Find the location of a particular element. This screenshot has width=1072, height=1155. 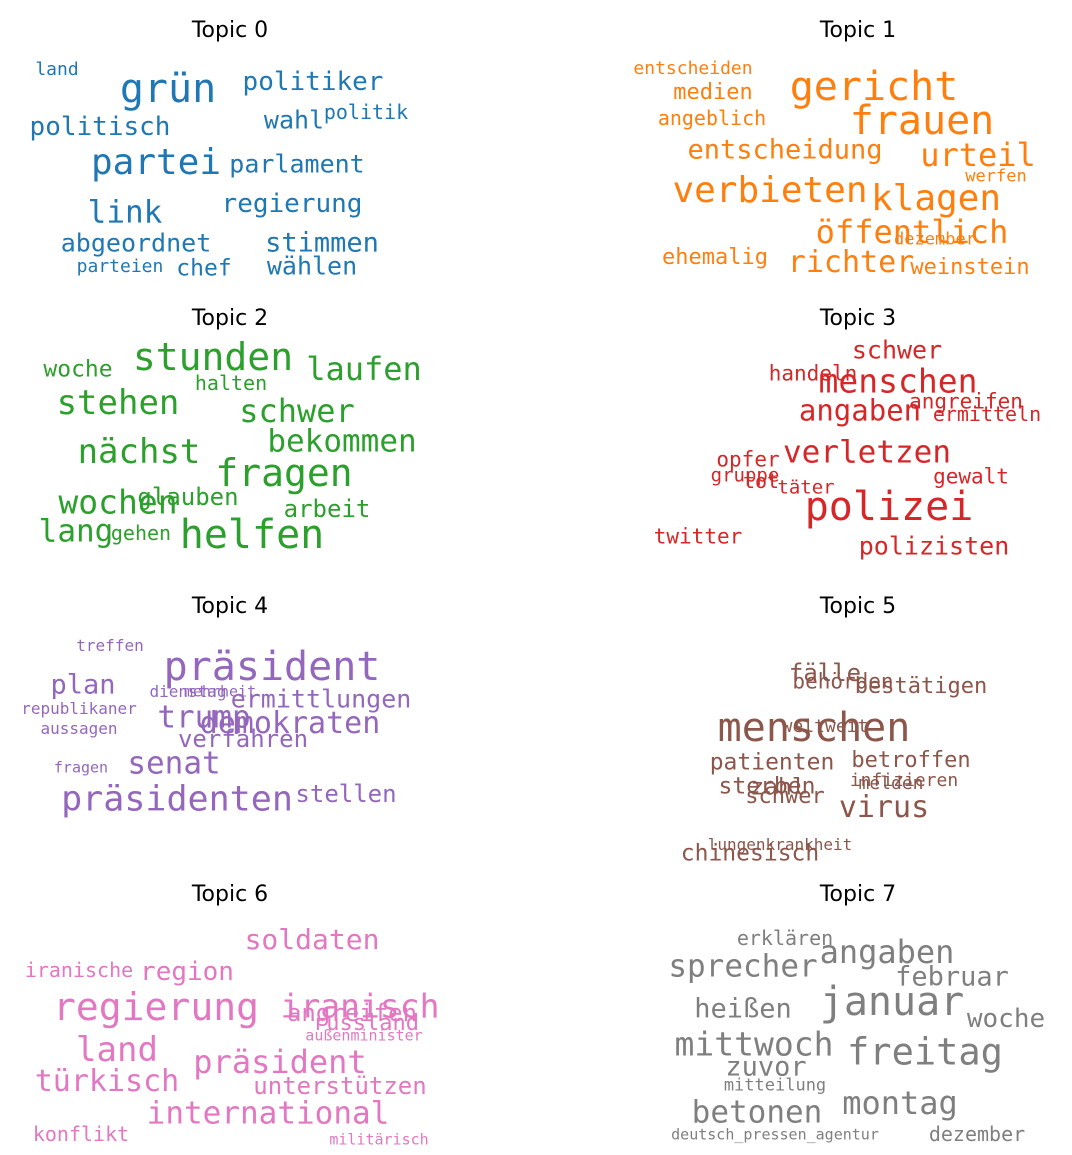

topic-title: Topic 7 is located at coordinates (858, 894).